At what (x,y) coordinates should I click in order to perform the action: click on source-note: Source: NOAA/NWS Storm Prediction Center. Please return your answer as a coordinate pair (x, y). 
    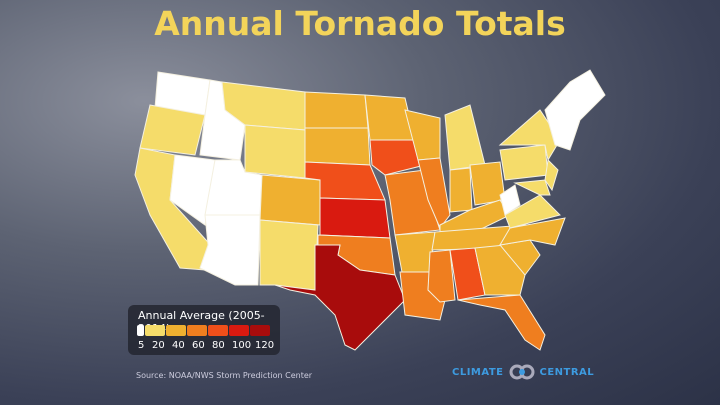
    Looking at the image, I should click on (224, 375).